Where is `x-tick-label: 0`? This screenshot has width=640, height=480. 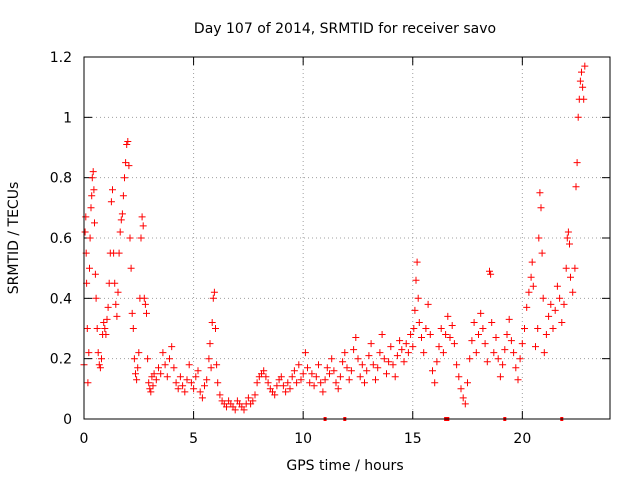
x-tick-label: 0 is located at coordinates (84, 439).